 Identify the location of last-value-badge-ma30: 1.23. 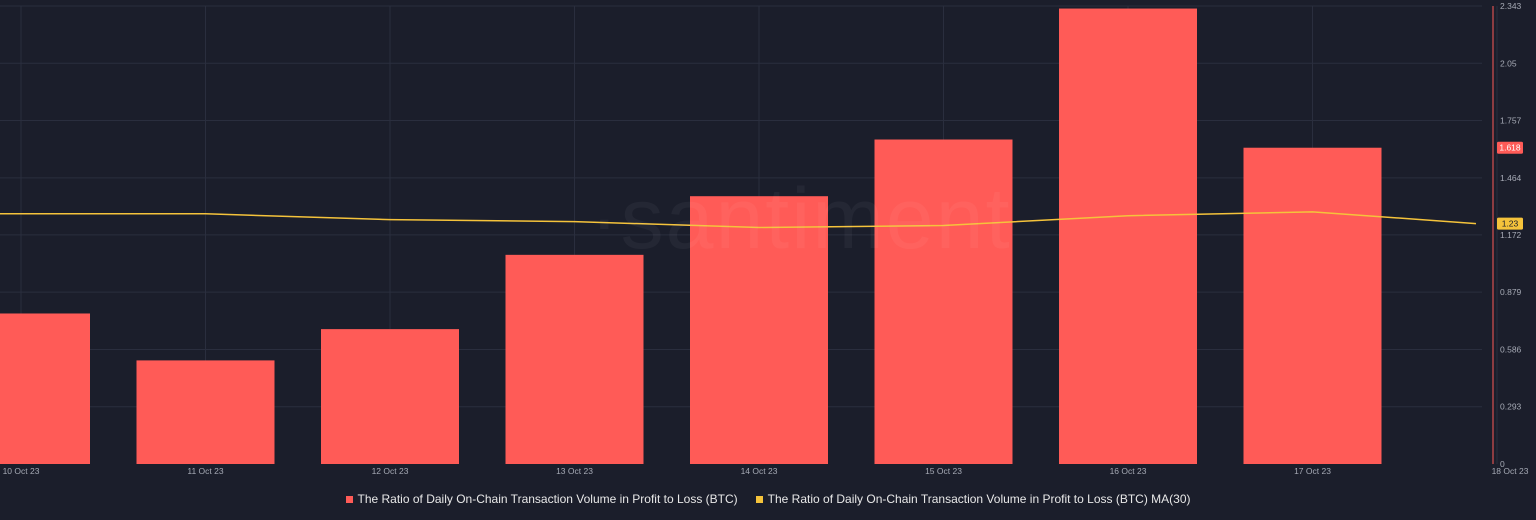
(1510, 224).